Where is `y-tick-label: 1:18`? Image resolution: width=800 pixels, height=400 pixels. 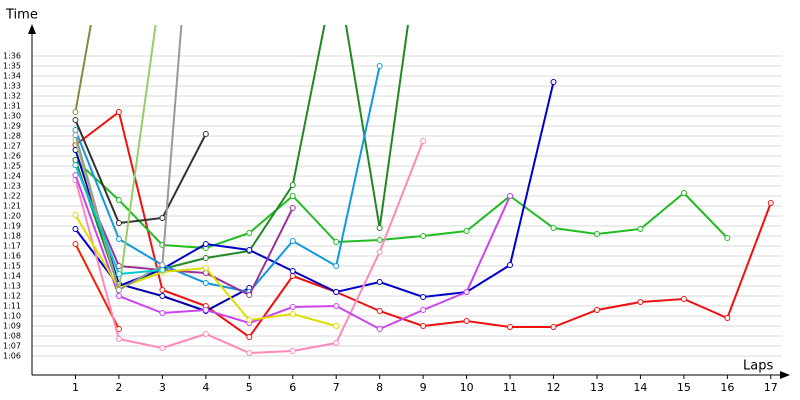 y-tick-label: 1:18 is located at coordinates (12, 236).